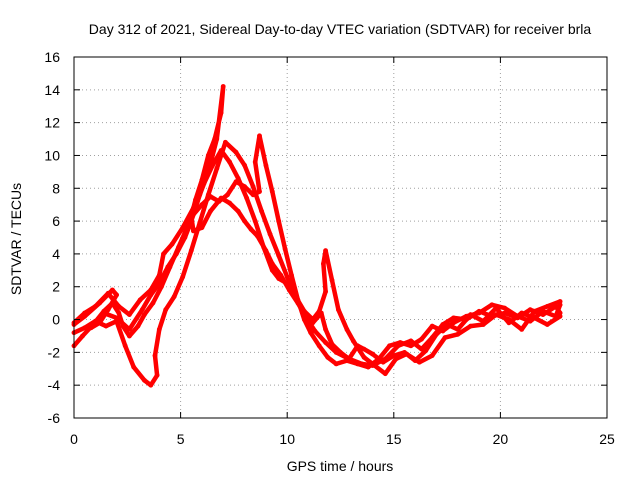 The width and height of the screenshot is (640, 480). What do you see at coordinates (394, 439) in the screenshot?
I see `x-tick-label: 15` at bounding box center [394, 439].